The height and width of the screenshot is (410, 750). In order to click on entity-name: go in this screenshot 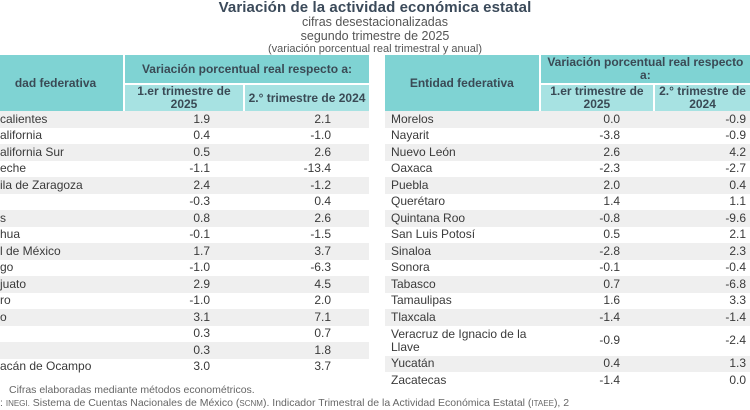, I will do `click(7, 267)`.